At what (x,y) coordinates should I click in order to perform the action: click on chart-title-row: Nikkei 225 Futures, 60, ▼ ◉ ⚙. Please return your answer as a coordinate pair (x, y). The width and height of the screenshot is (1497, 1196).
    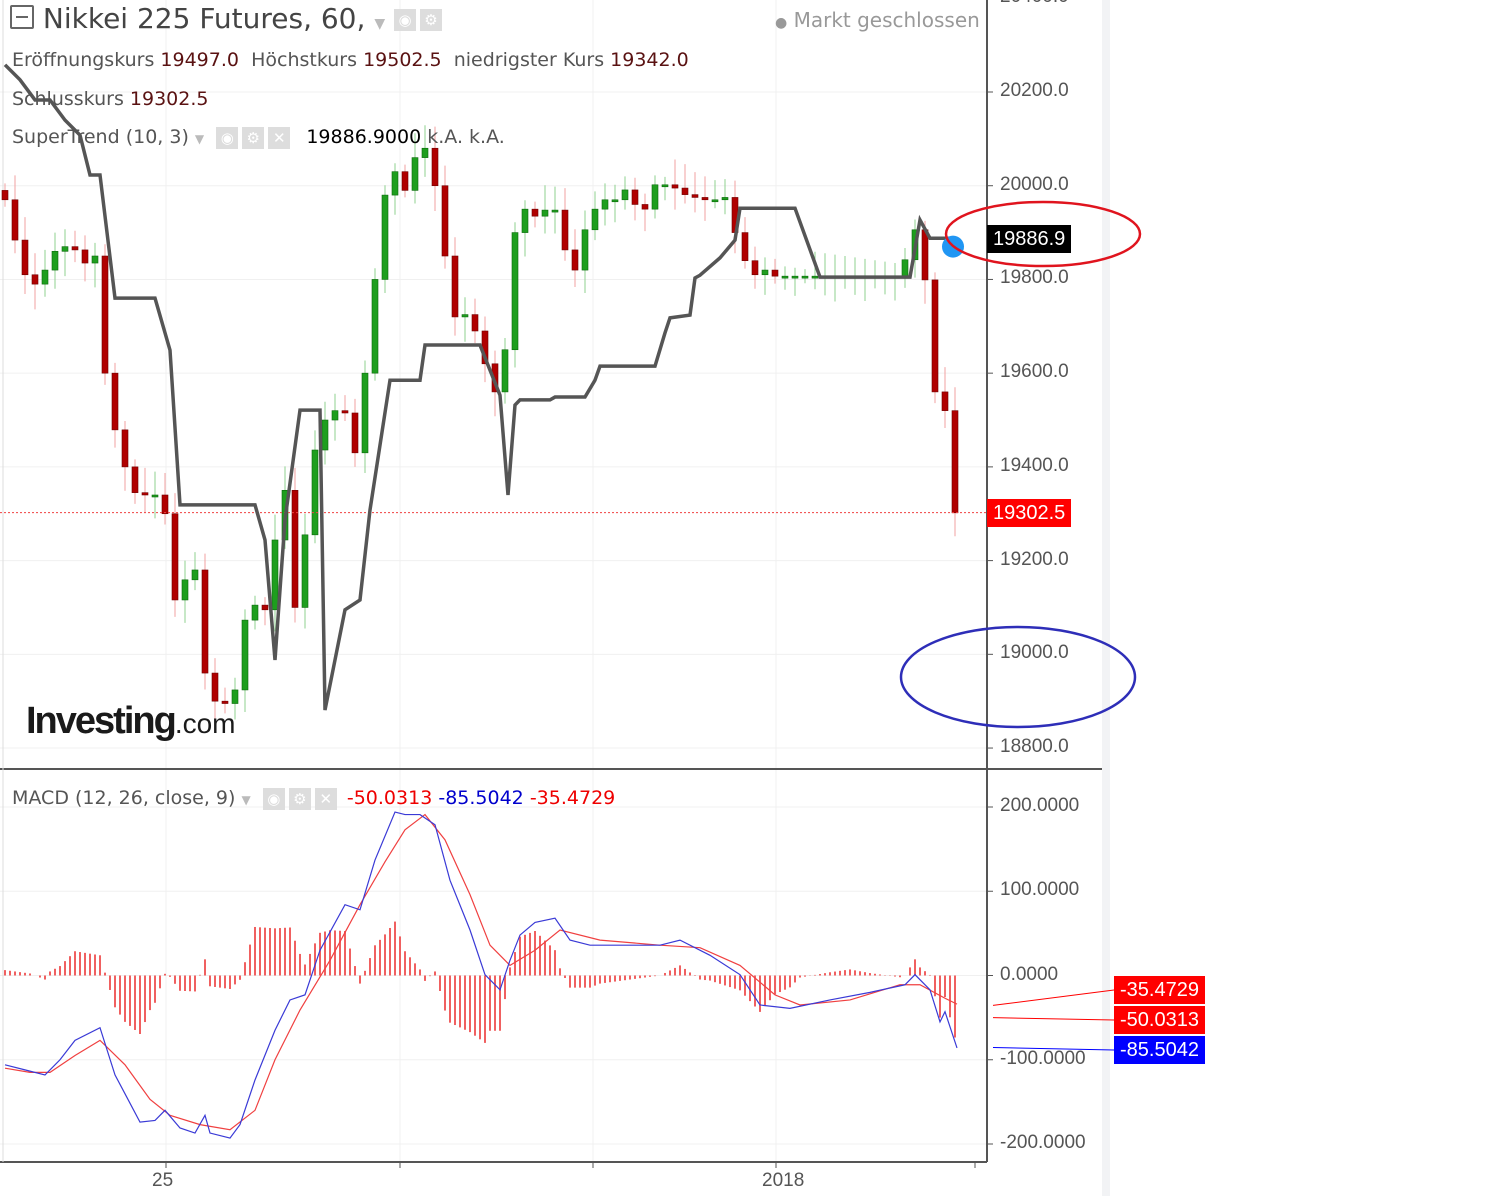
    Looking at the image, I should click on (228, 18).